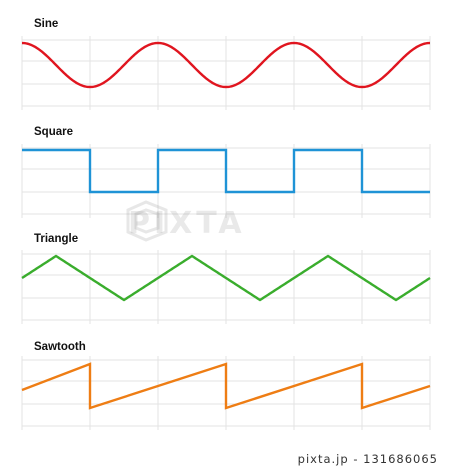 The width and height of the screenshot is (450, 469). Describe the element at coordinates (60, 347) in the screenshot. I see `sawtooth-label: Sawtooth` at that location.